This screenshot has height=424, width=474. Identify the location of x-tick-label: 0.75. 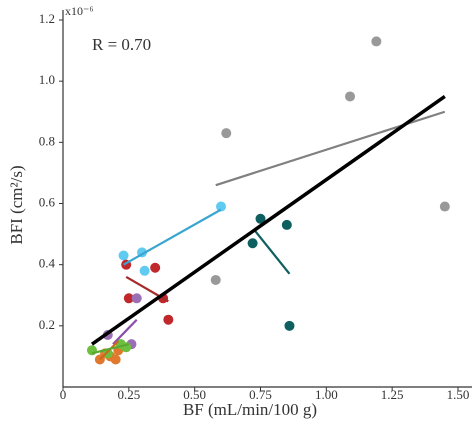
(260, 394).